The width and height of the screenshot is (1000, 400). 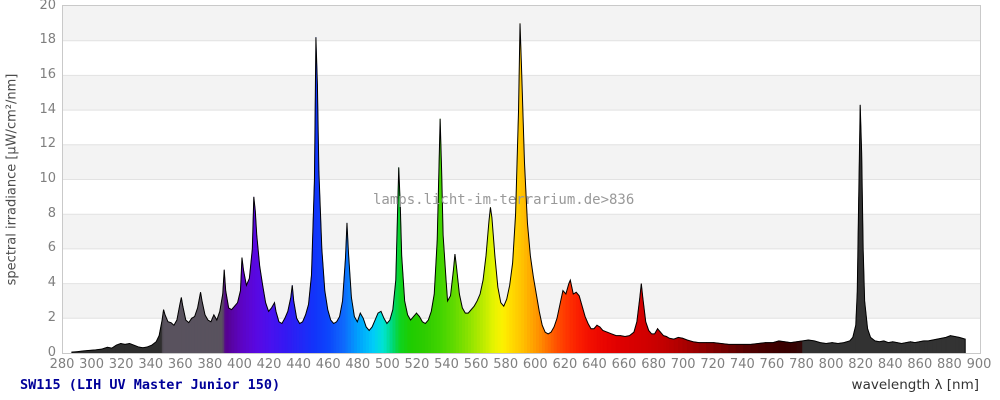 I want to click on y-tick-label: 2, so click(x=51, y=317).